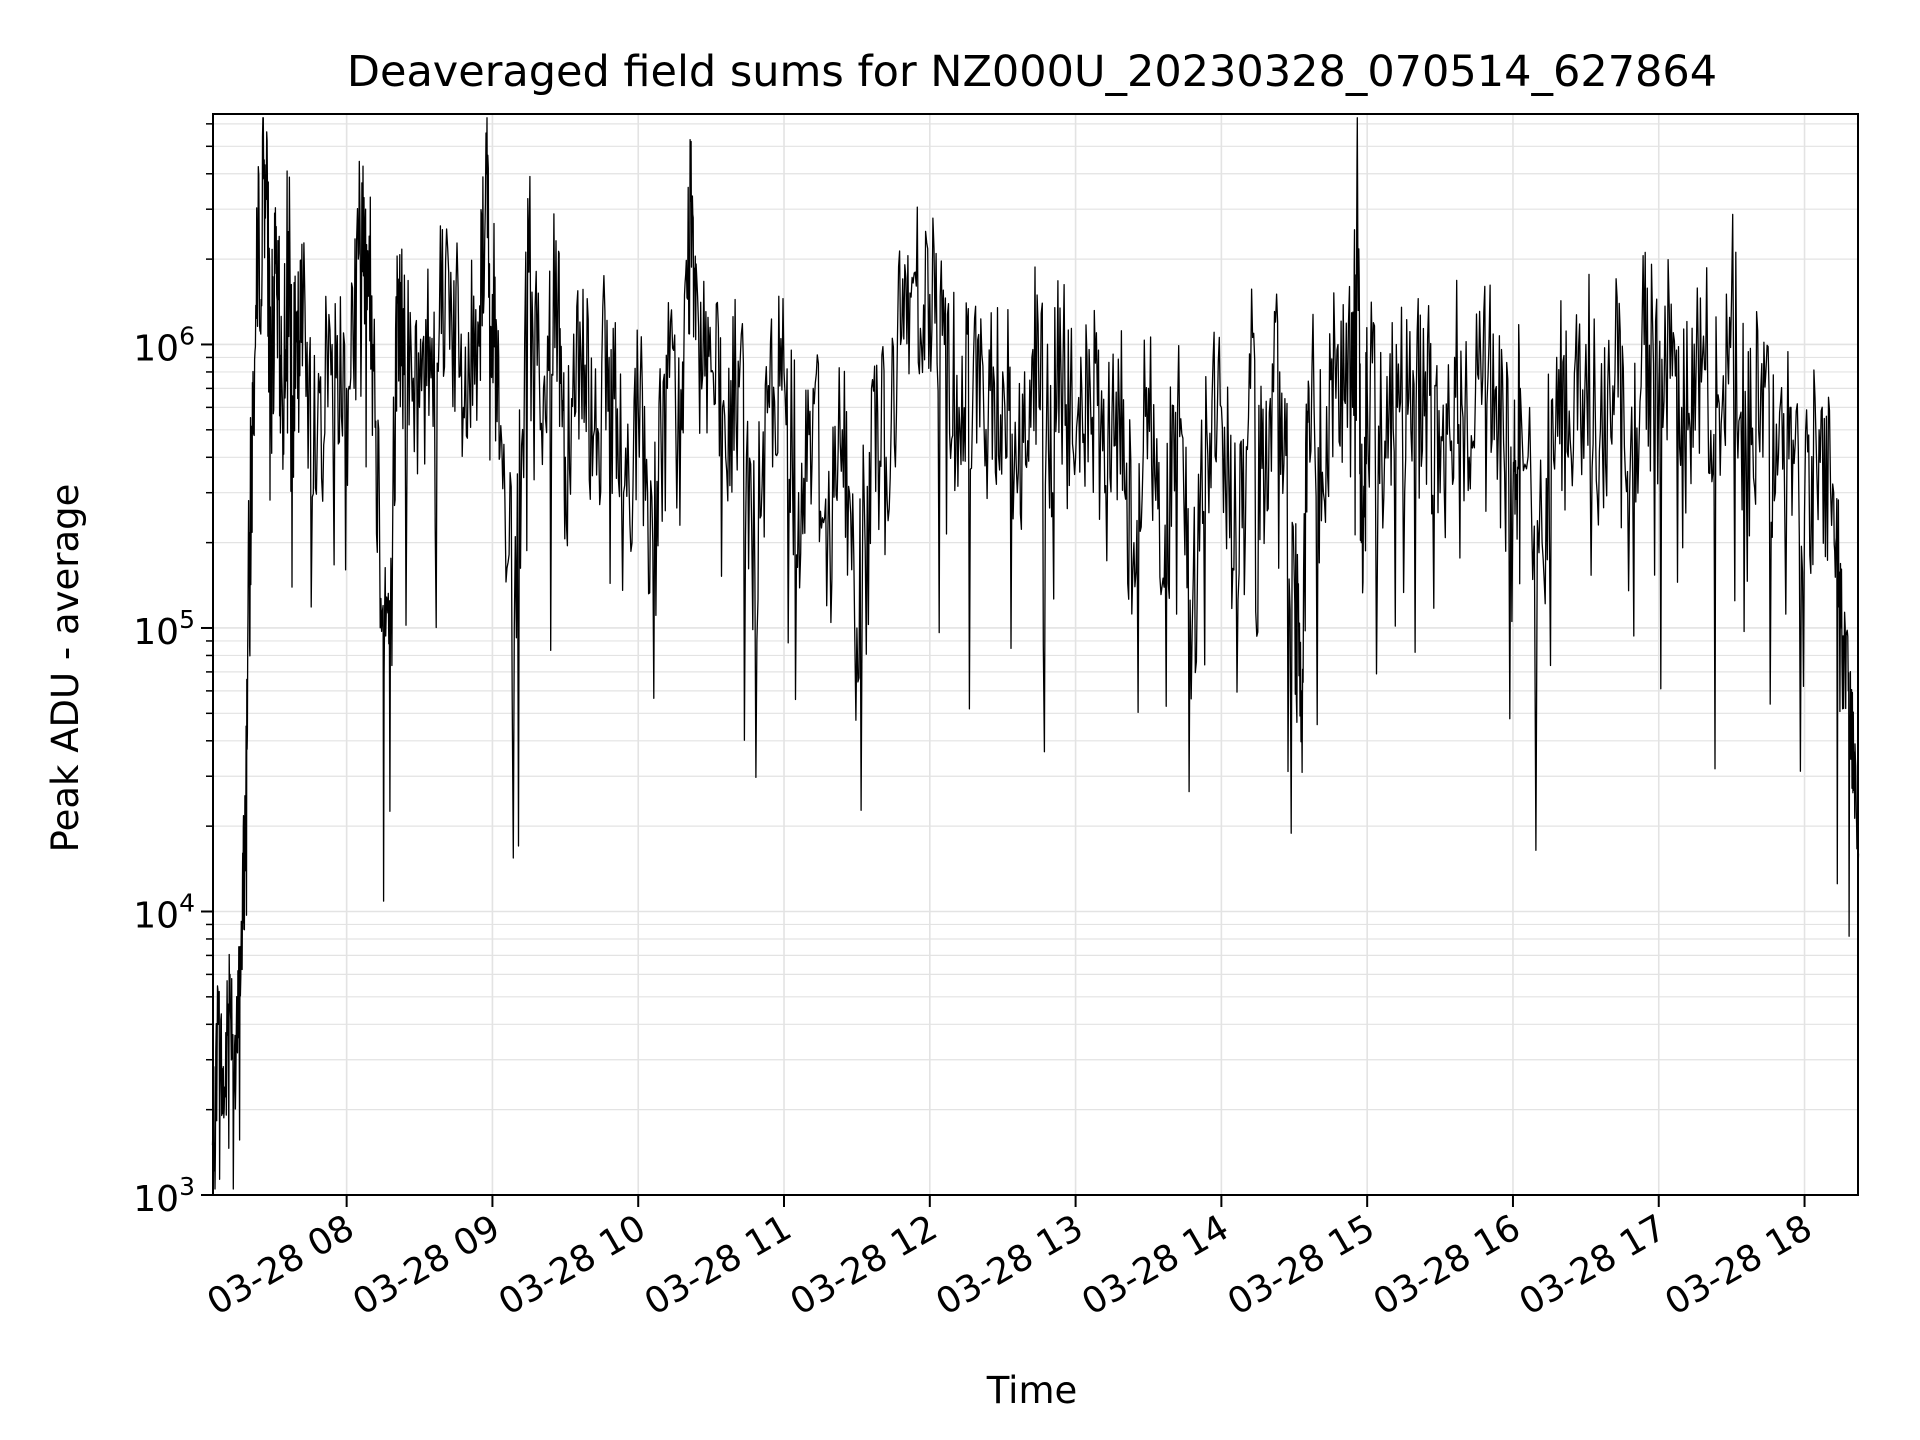  Describe the element at coordinates (65, 668) in the screenshot. I see `y-axis-label: Peak ADU - average` at that location.